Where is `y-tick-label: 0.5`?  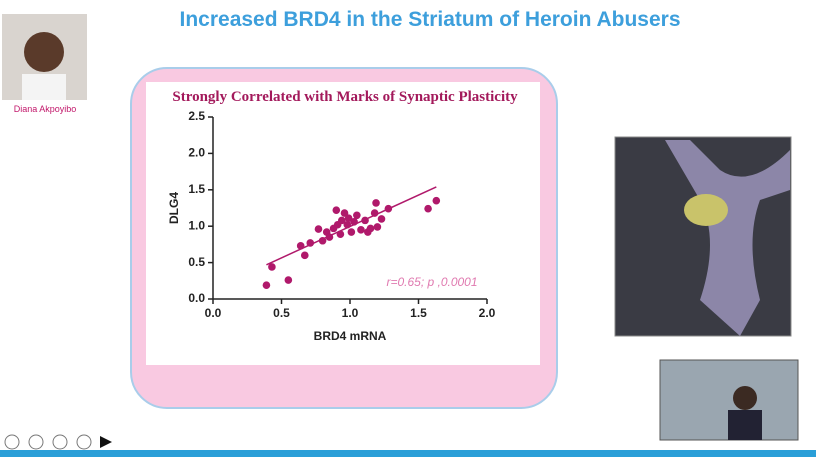
y-tick-label: 0.5 is located at coordinates (196, 262).